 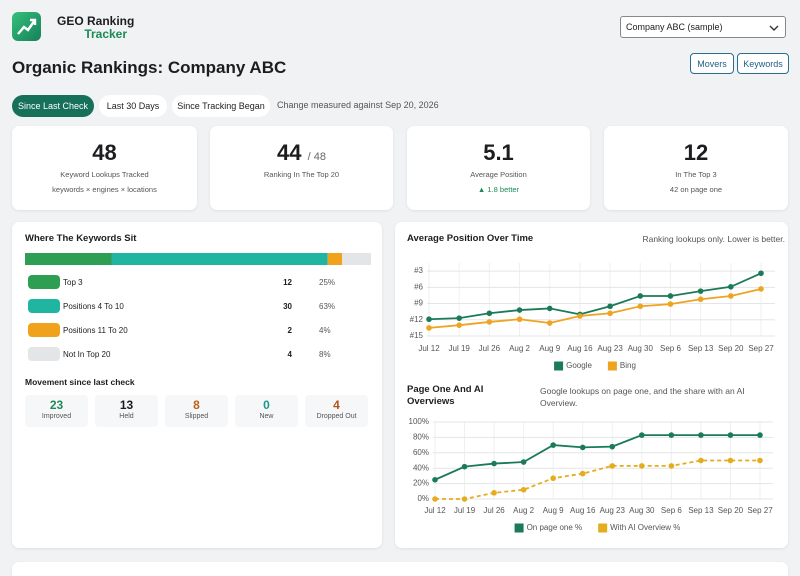 I want to click on y-tick-label: 40%, so click(x=421, y=467).